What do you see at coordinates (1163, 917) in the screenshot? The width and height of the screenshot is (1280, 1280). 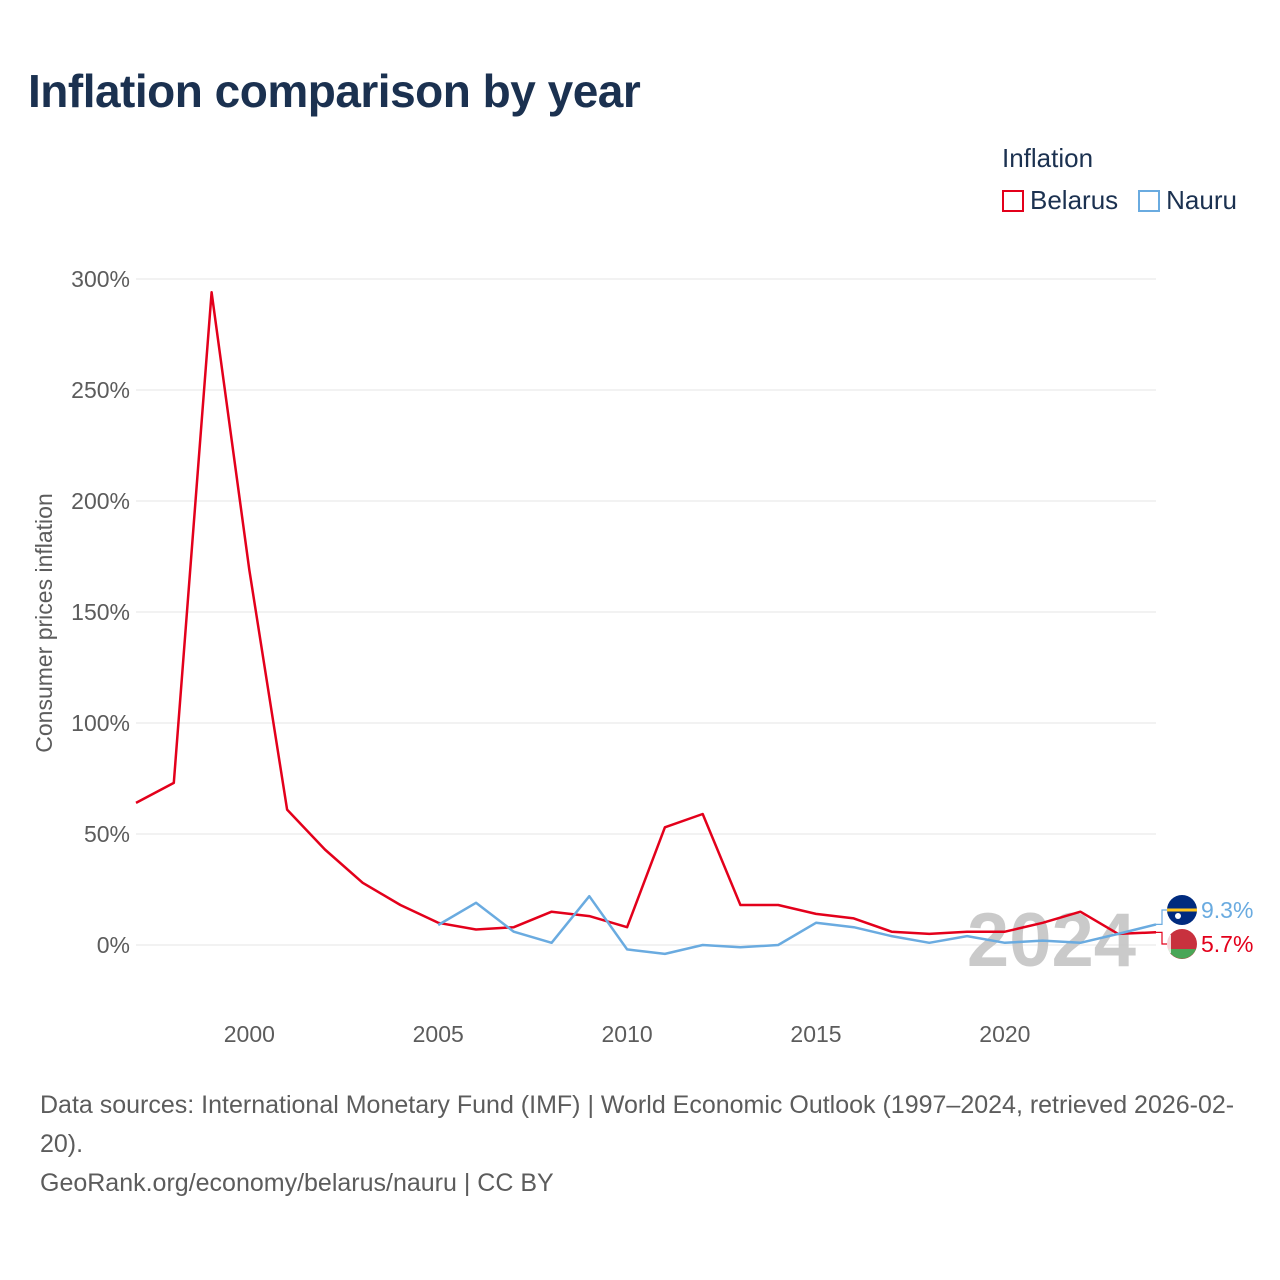 I see `end-connector-nauru` at bounding box center [1163, 917].